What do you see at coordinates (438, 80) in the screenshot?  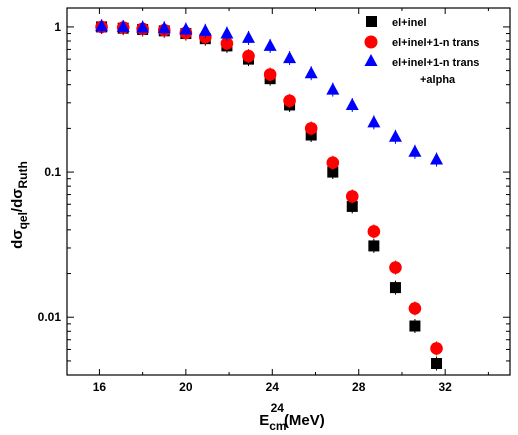 I see `legend-label-alpha-line: +alpha` at bounding box center [438, 80].